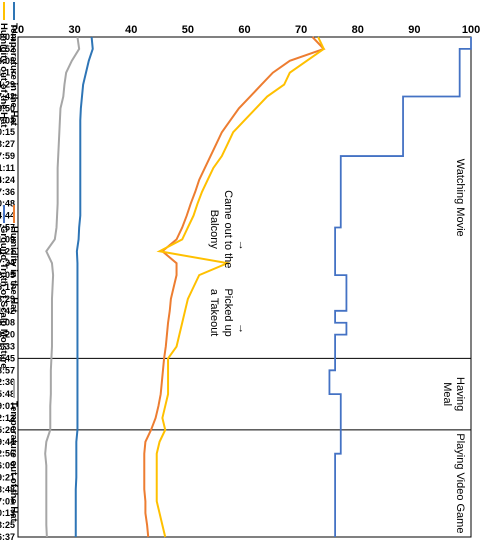  Describe the element at coordinates (7, 168) in the screenshot. I see `svg-text: 2022/09/0419:41:11` at that location.